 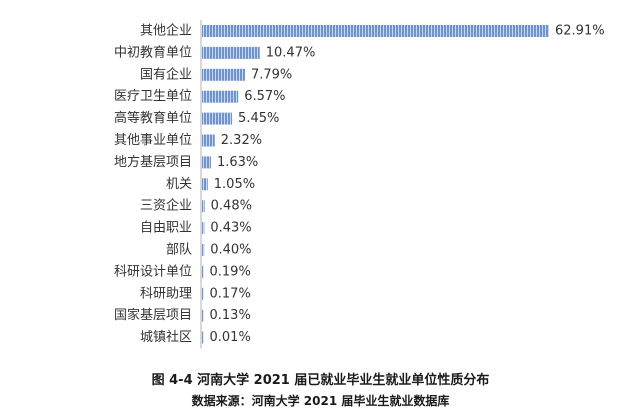 What do you see at coordinates (264, 96) in the screenshot?
I see `data-label: 6.57%` at bounding box center [264, 96].